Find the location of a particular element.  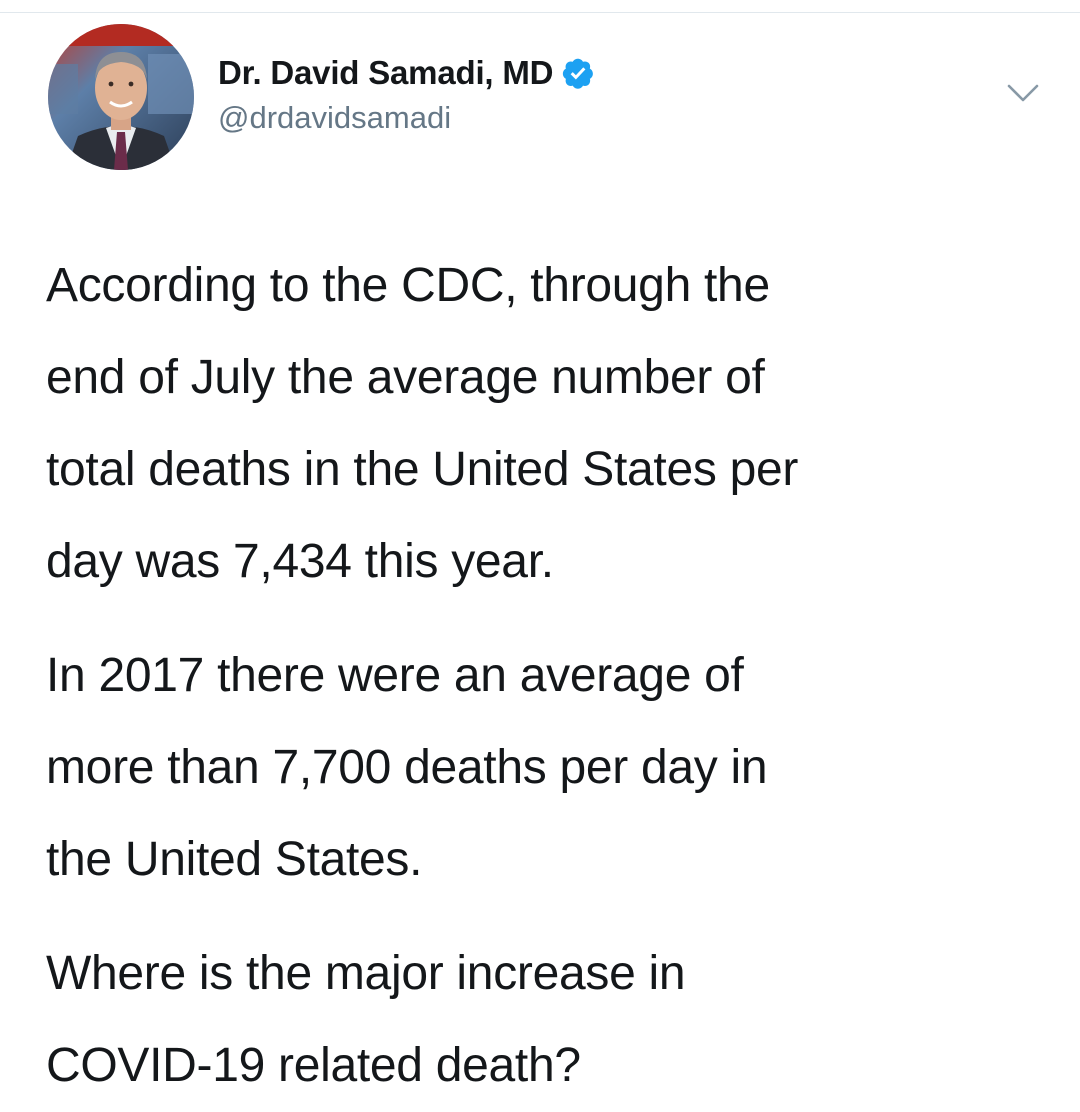

verified-badge-icon is located at coordinates (578, 73).